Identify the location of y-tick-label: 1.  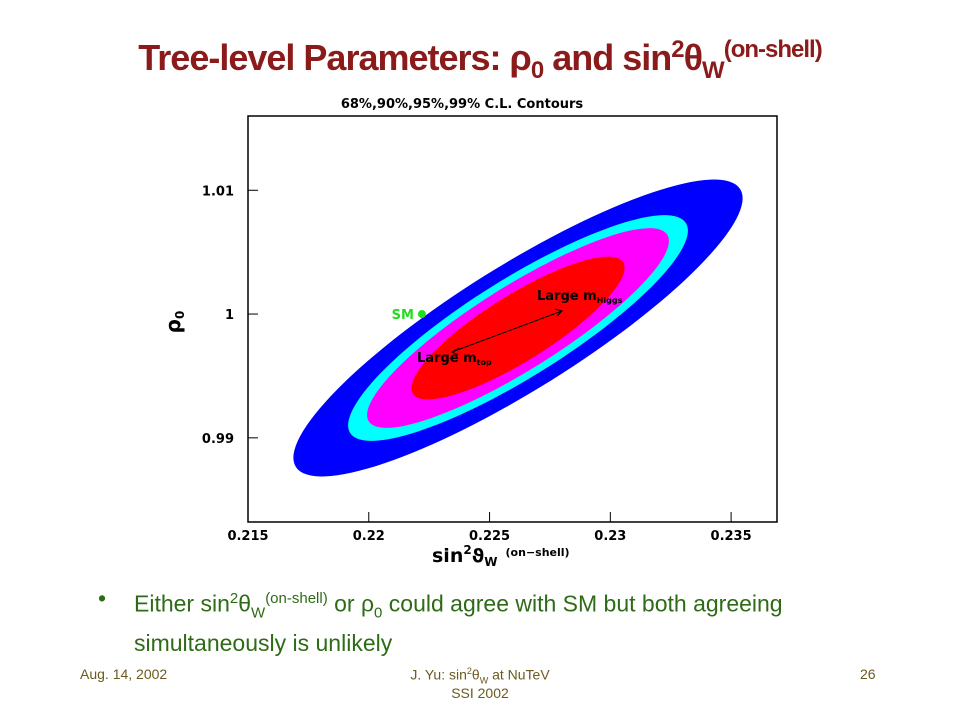
(229, 315).